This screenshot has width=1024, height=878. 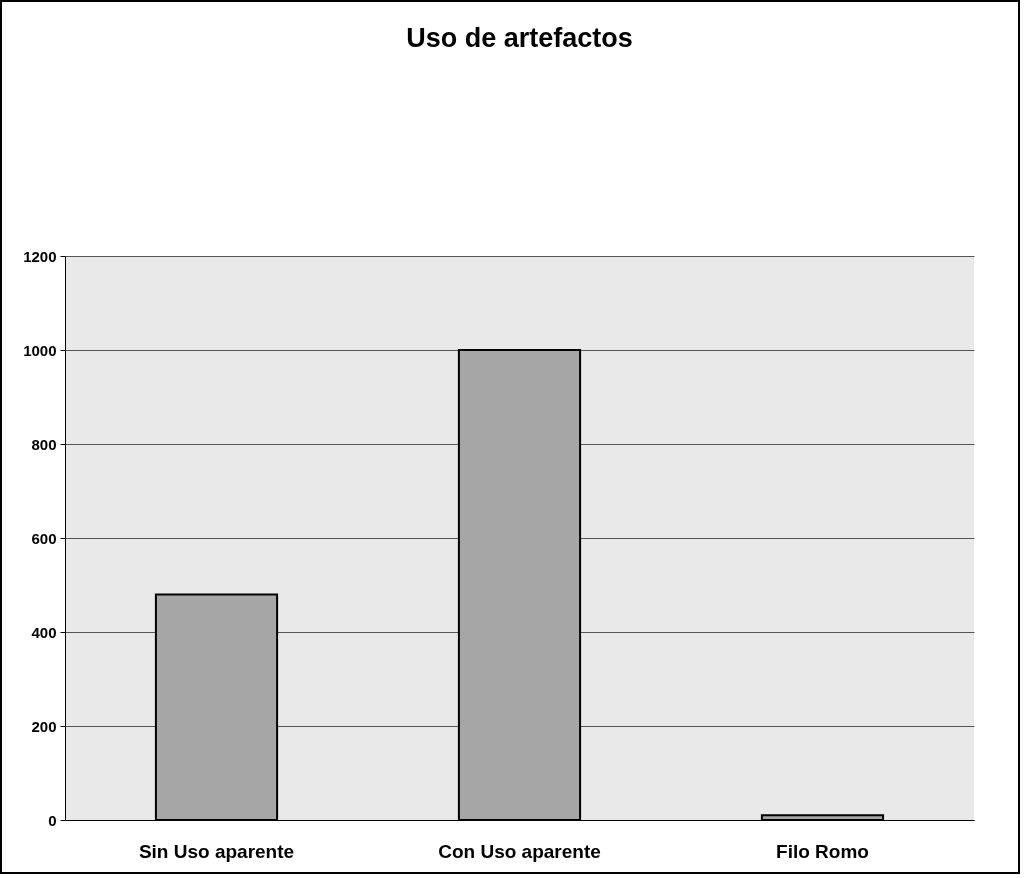 I want to click on y-tick-label: 400, so click(x=44, y=632).